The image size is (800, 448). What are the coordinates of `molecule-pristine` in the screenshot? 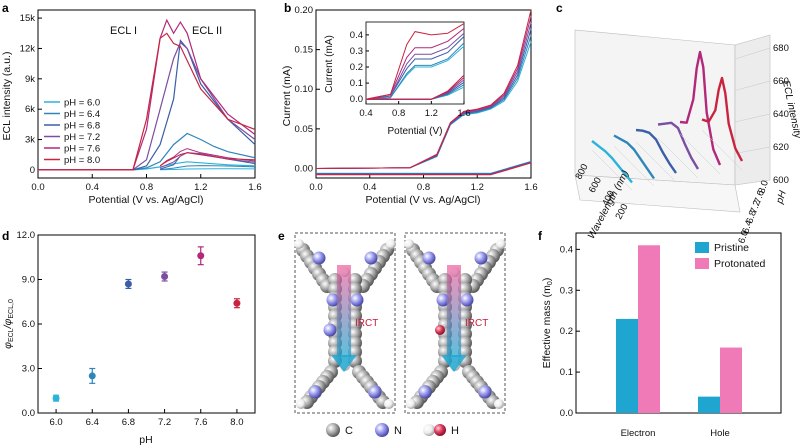 It's located at (345, 324).